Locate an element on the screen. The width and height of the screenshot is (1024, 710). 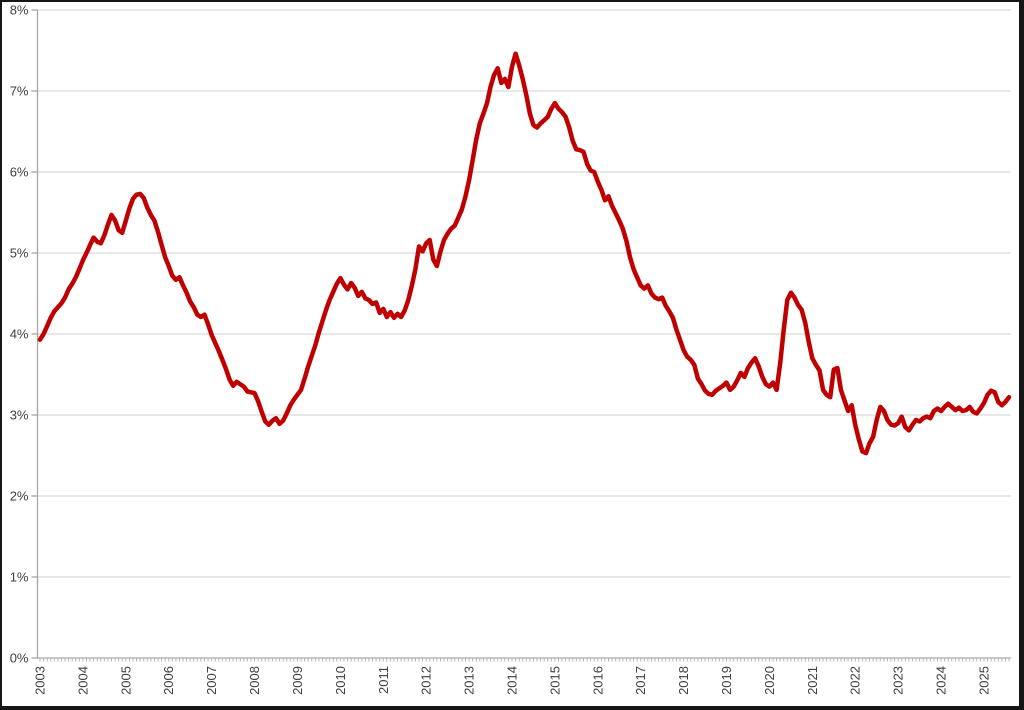
x-axis-year-label: 2019 is located at coordinates (726, 680).